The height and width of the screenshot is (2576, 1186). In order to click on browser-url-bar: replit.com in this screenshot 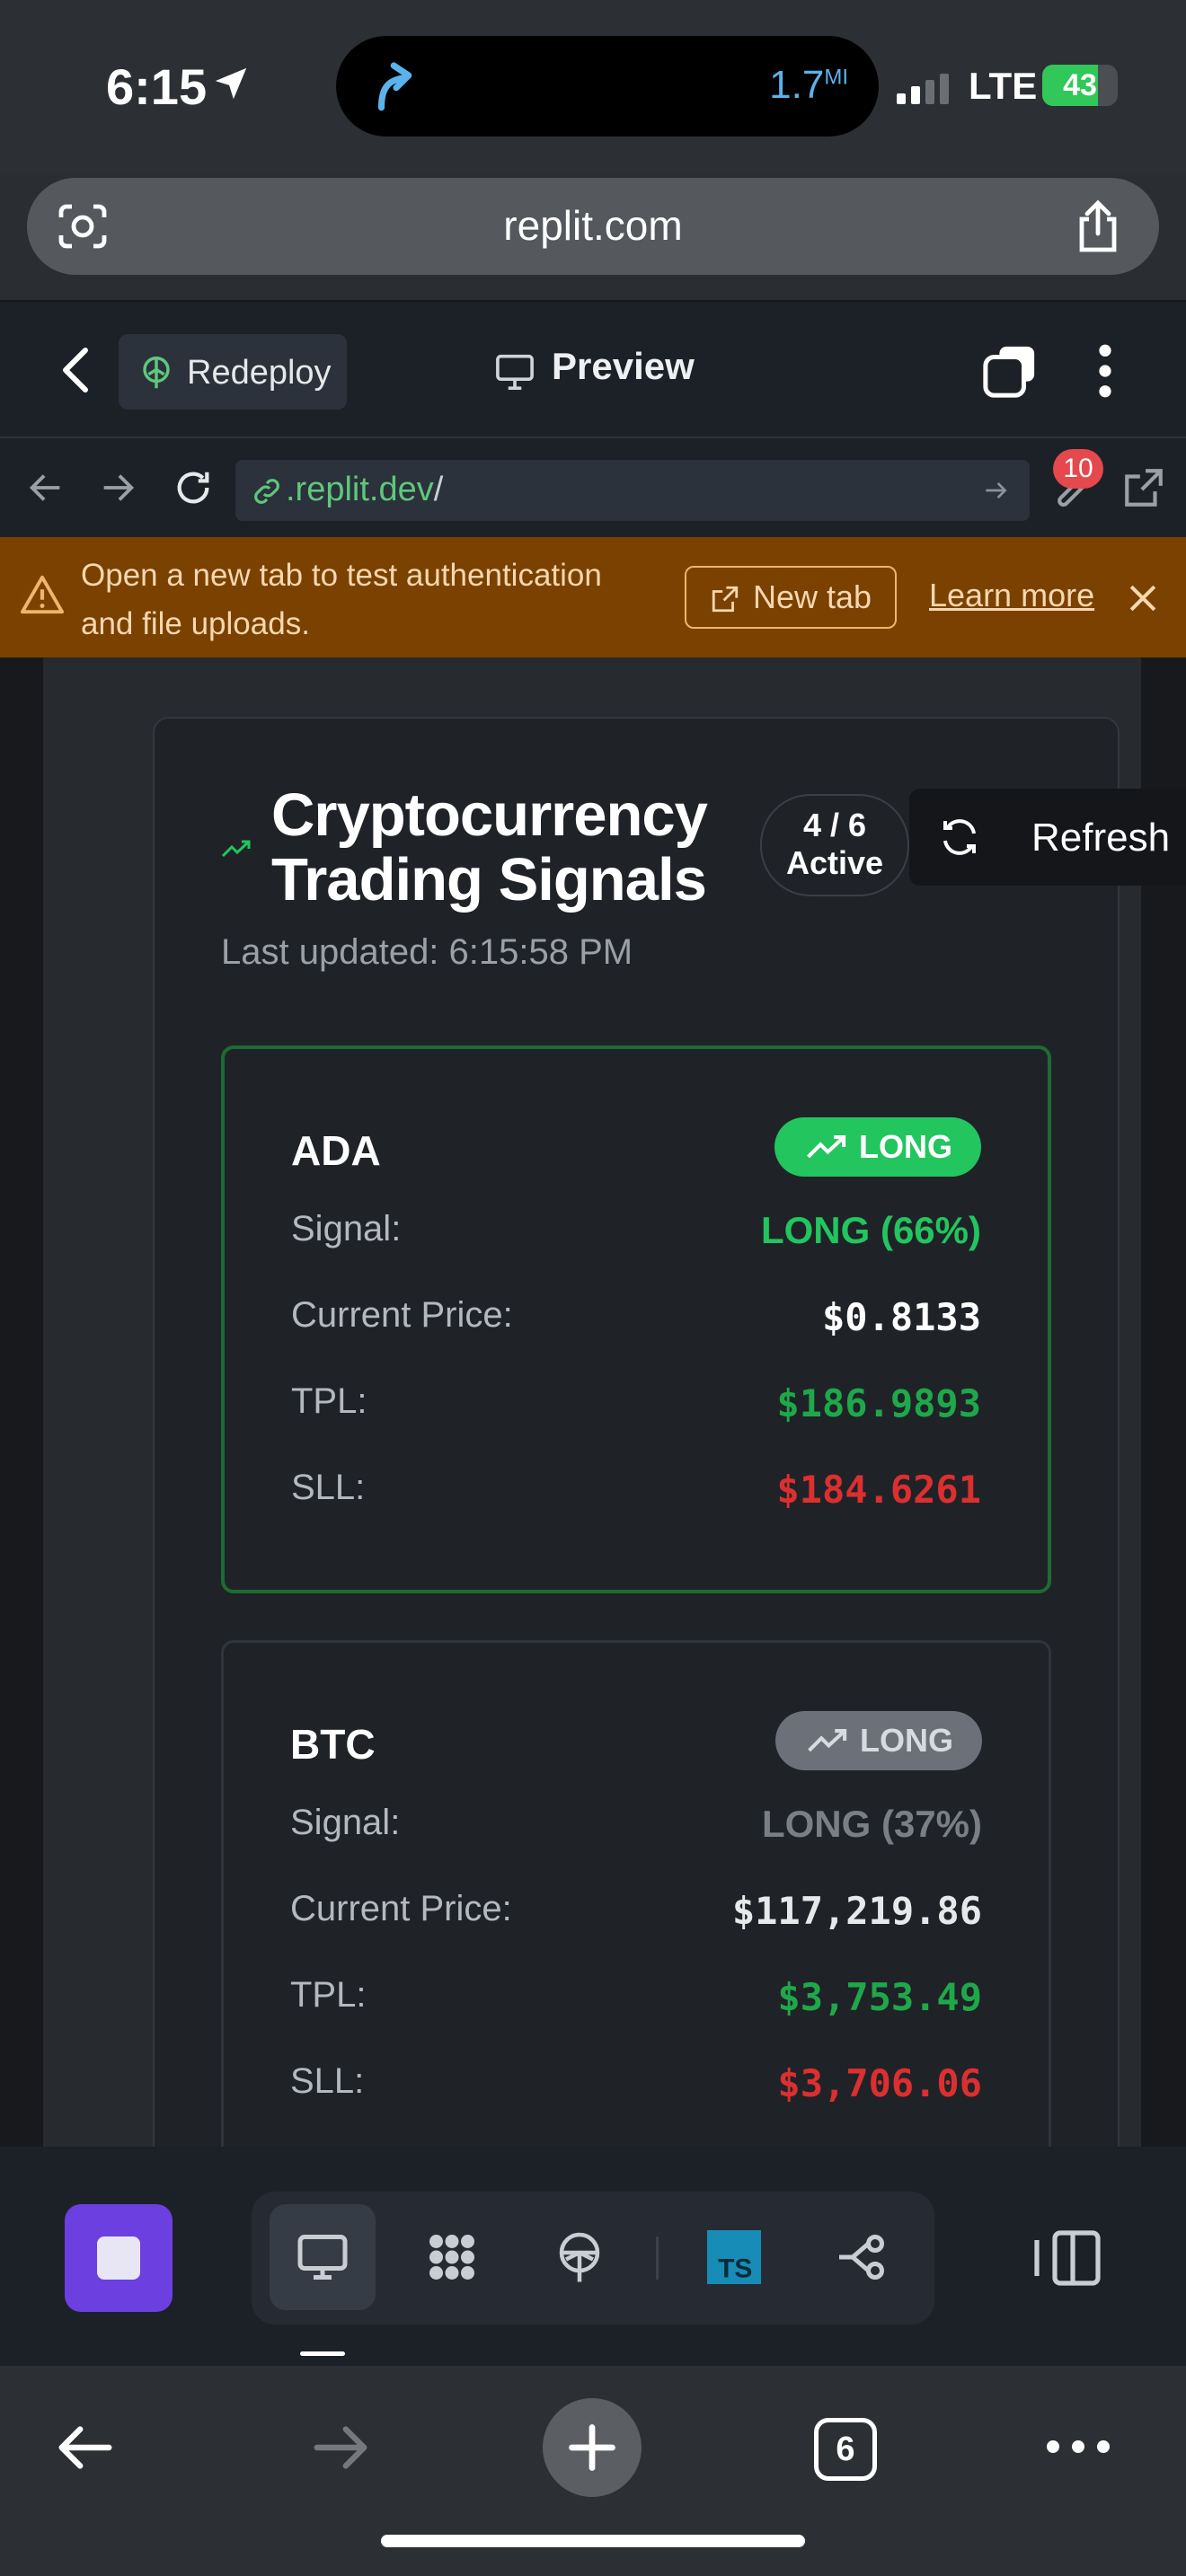, I will do `click(593, 226)`.